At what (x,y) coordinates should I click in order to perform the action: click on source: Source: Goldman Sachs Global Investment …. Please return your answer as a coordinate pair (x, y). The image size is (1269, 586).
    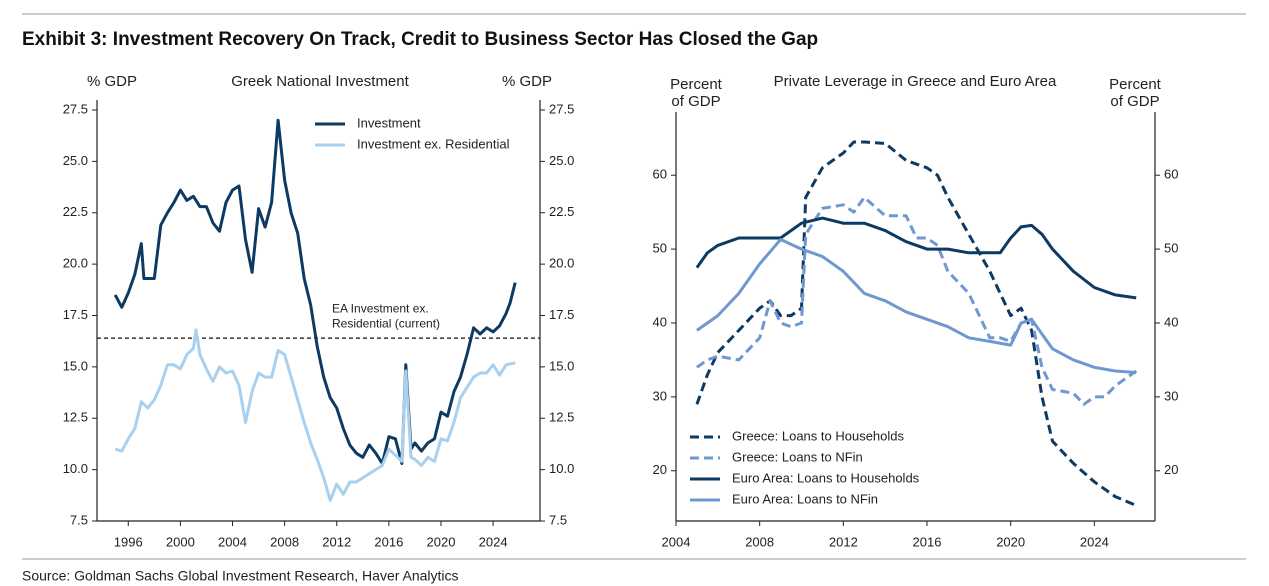
    Looking at the image, I should click on (240, 576).